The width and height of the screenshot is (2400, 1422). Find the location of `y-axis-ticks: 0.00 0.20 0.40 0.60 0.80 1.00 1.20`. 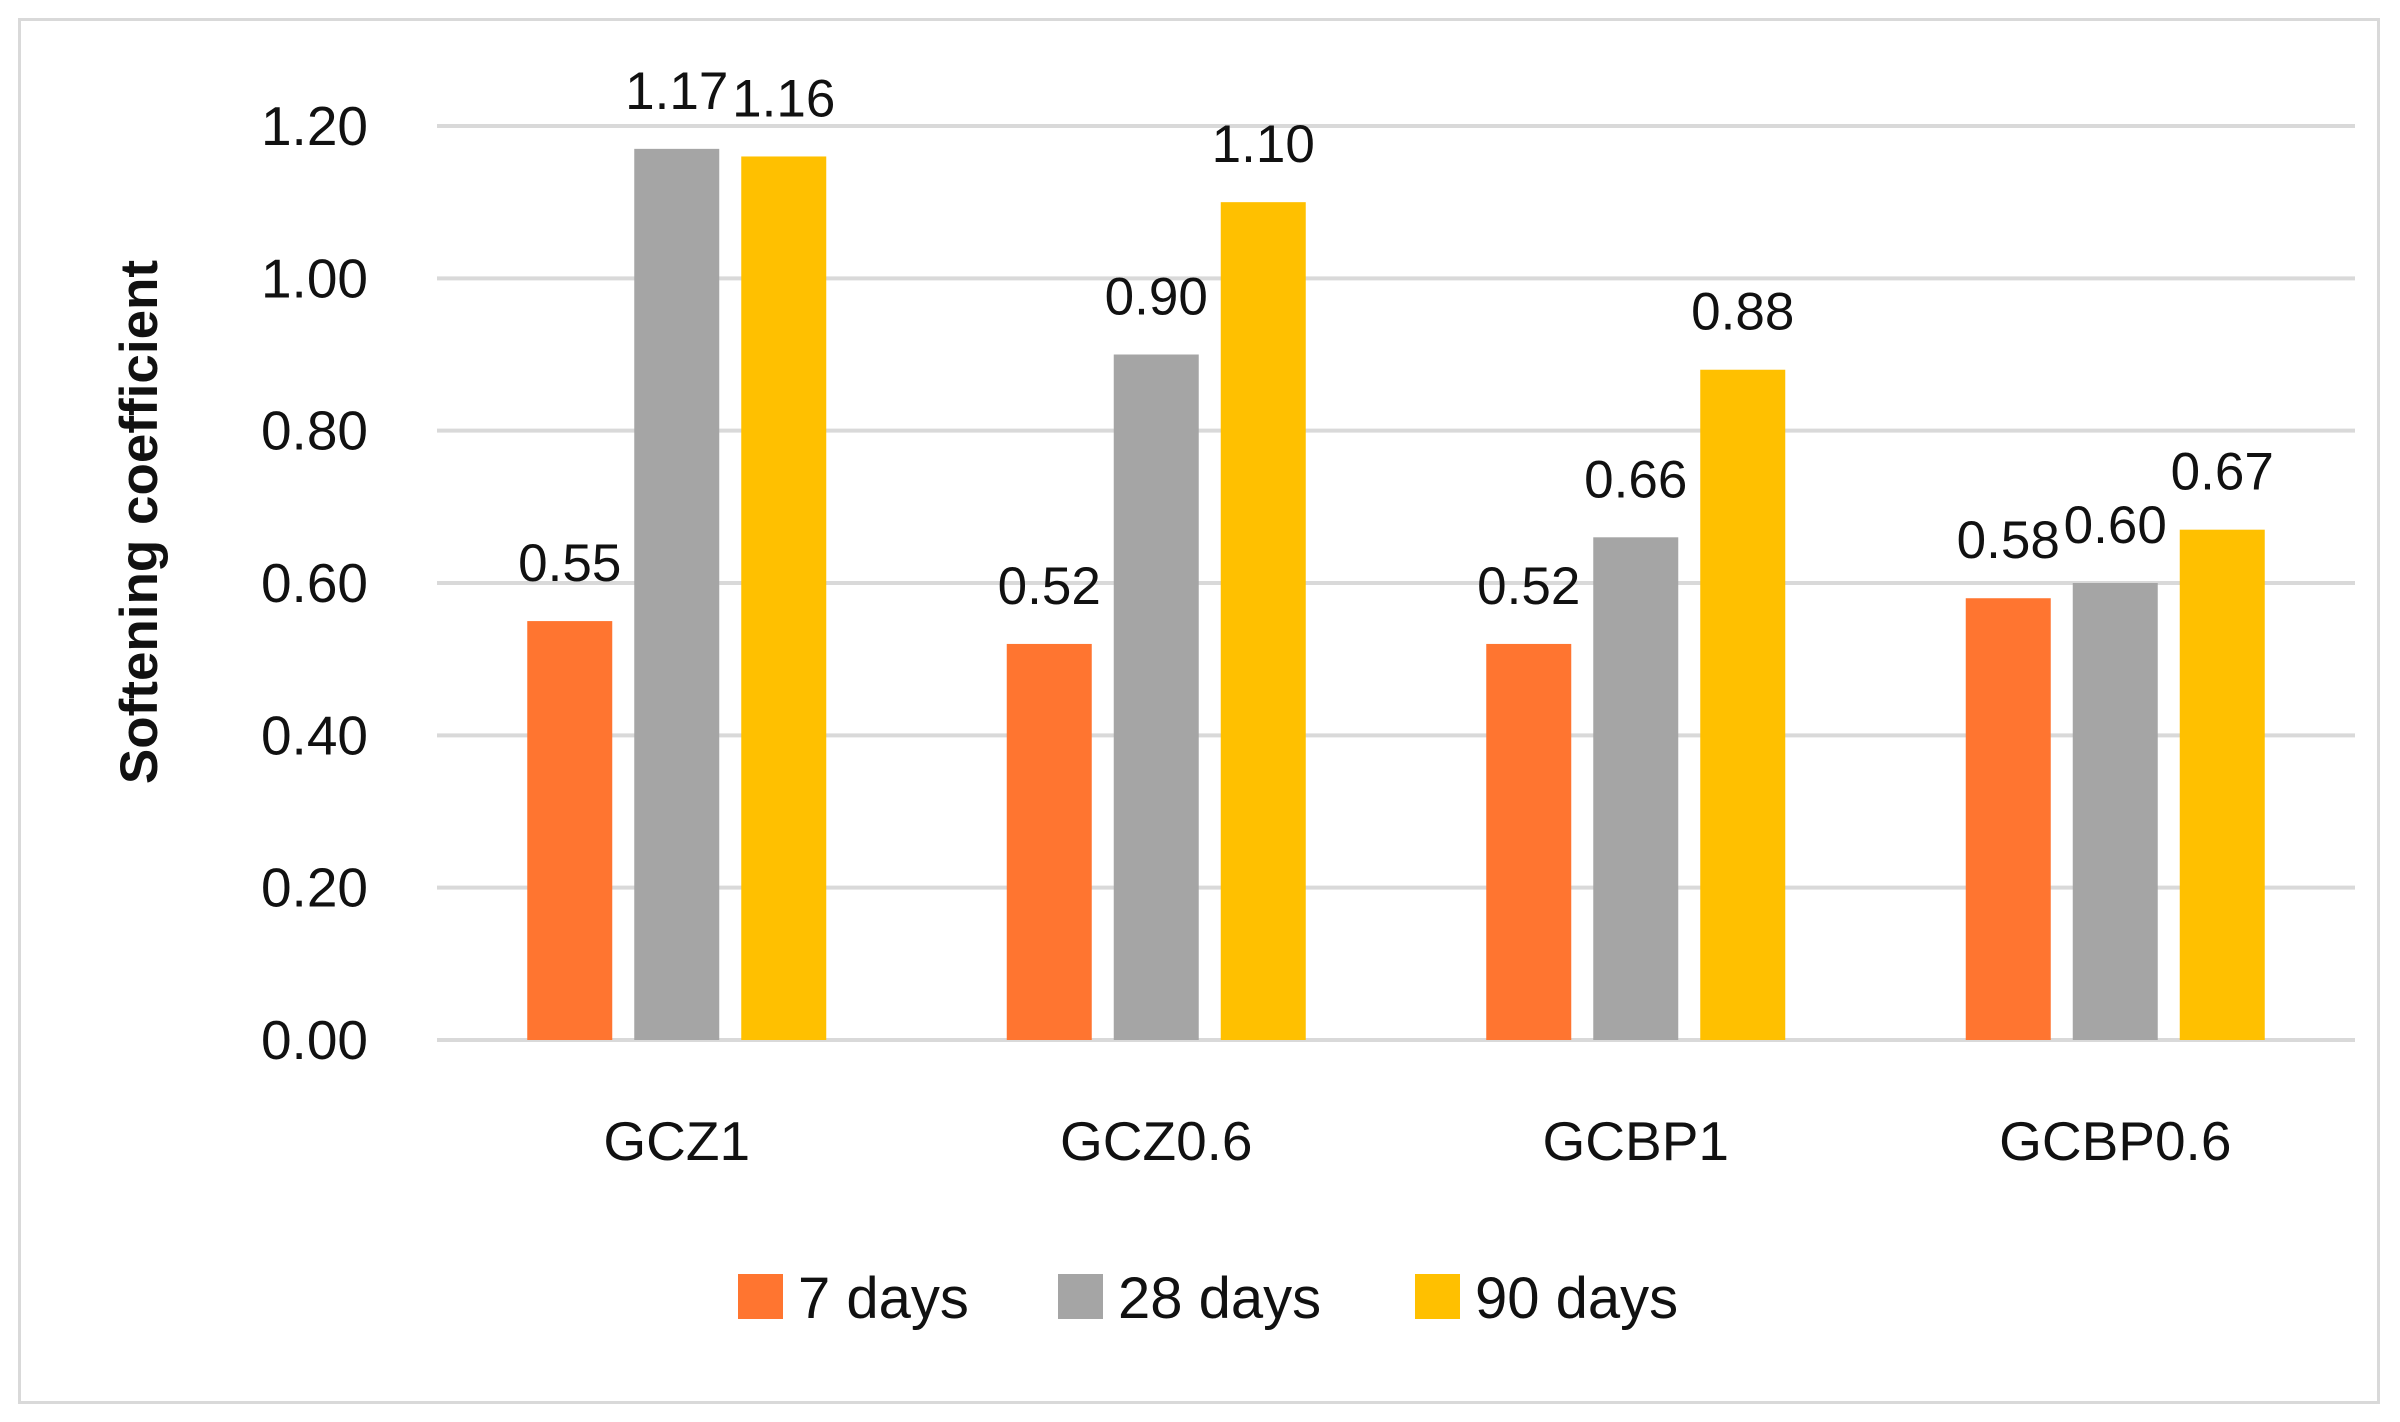

y-axis-ticks: 0.00 0.20 0.40 0.60 0.80 1.00 1.20 is located at coordinates (314, 583).